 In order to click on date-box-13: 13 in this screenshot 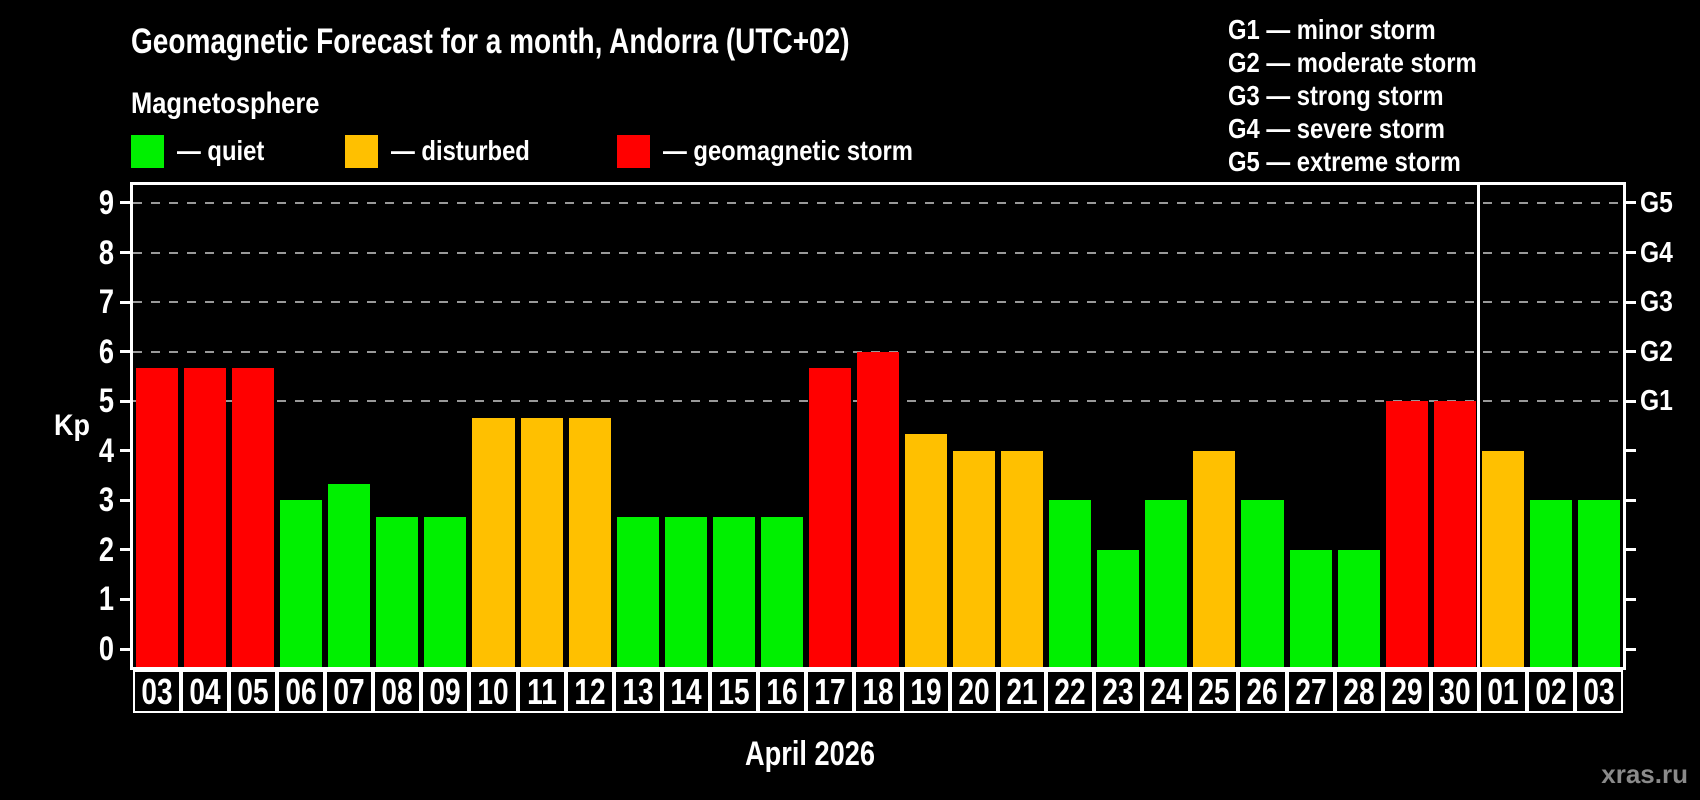, I will do `click(637, 691)`.